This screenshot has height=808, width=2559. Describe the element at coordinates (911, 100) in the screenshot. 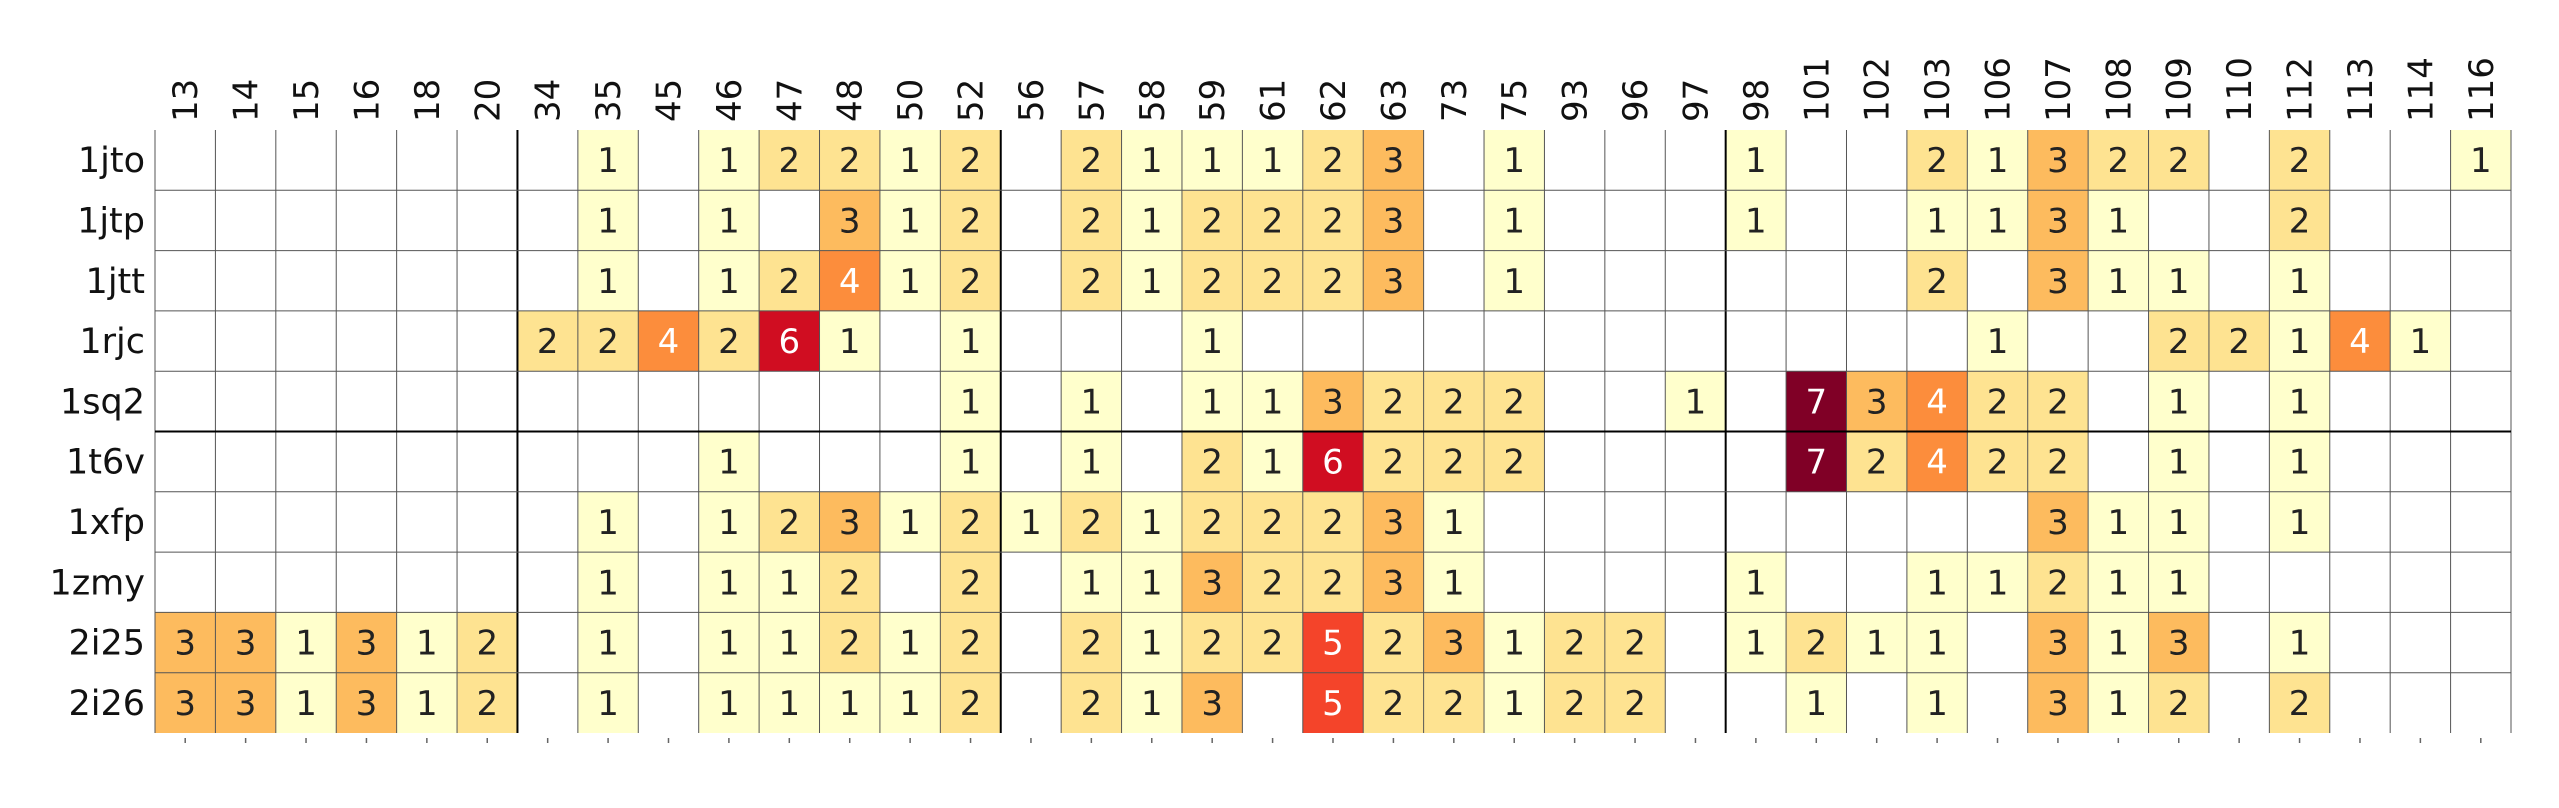

I see `column-label: 50` at that location.